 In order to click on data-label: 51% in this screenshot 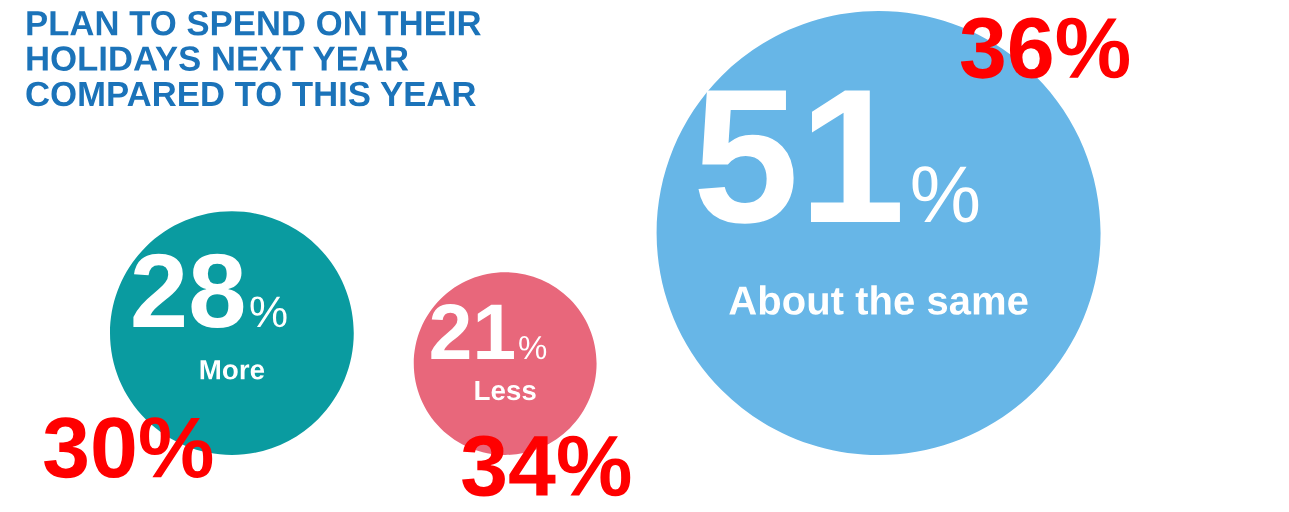, I will do `click(838, 157)`.